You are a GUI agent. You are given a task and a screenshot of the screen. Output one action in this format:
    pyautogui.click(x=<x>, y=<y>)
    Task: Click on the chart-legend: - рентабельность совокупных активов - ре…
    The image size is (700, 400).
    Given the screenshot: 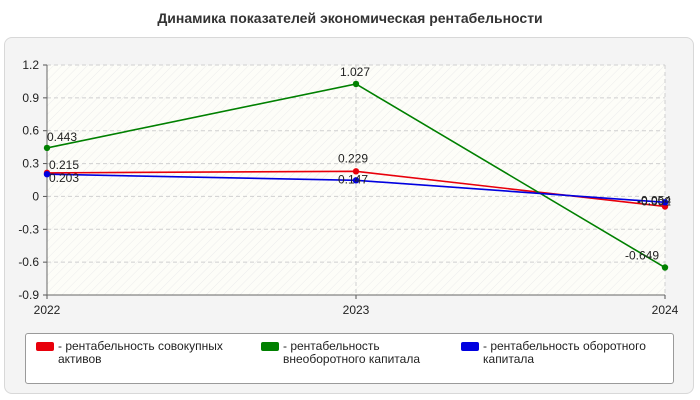 What is the action you would take?
    pyautogui.click(x=349, y=358)
    